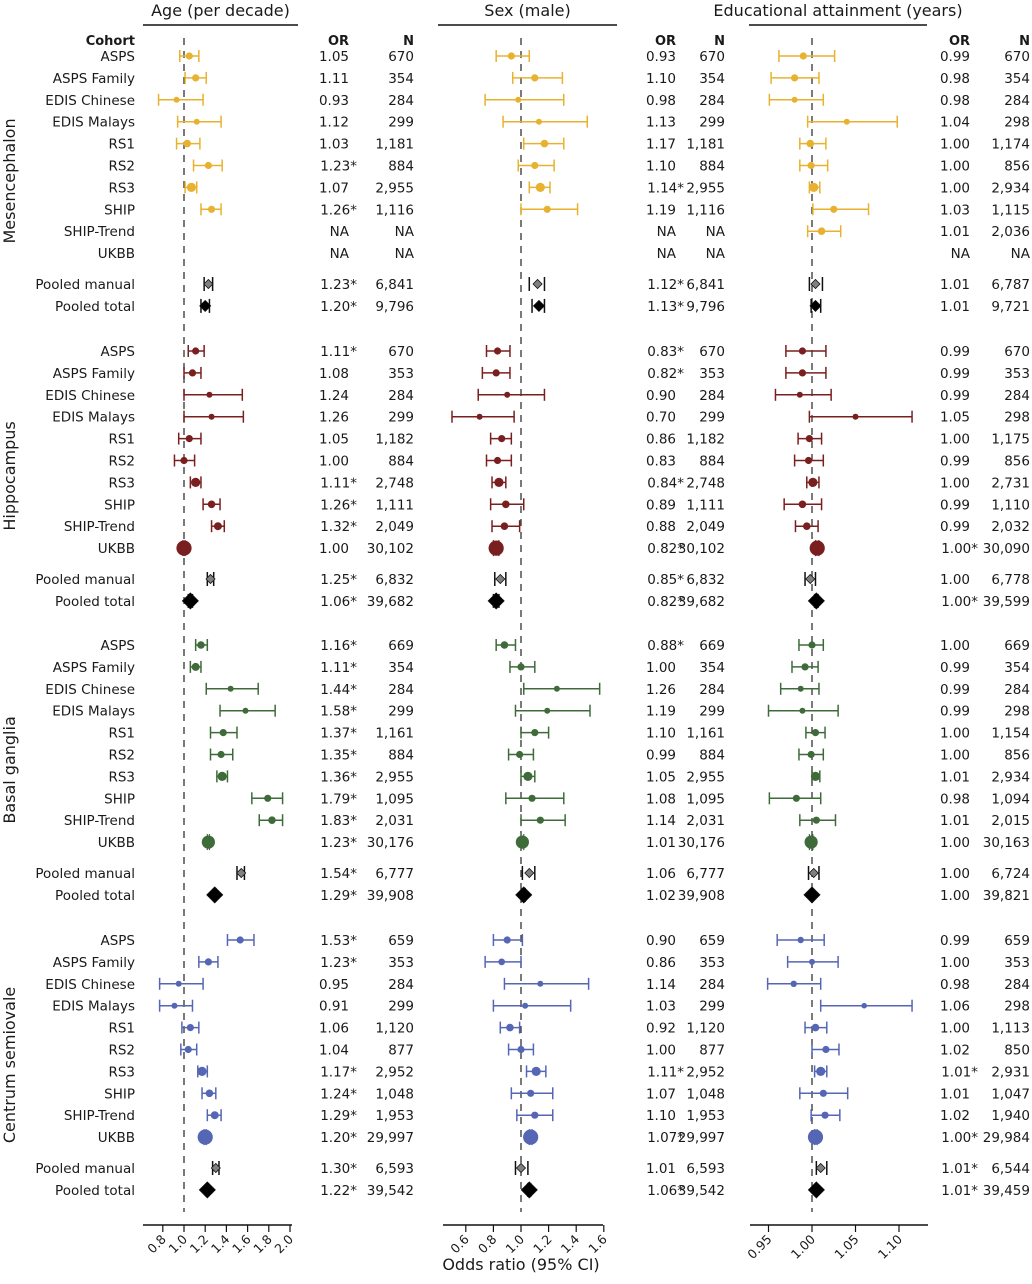 The height and width of the screenshot is (1284, 1032). Describe the element at coordinates (338, 1072) in the screenshot. I see `or-value: 1.17*` at that location.